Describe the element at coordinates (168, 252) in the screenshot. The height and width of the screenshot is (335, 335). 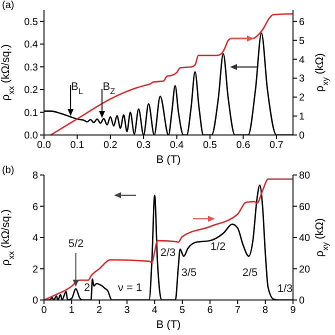
I see `annotation: 2/3` at that location.